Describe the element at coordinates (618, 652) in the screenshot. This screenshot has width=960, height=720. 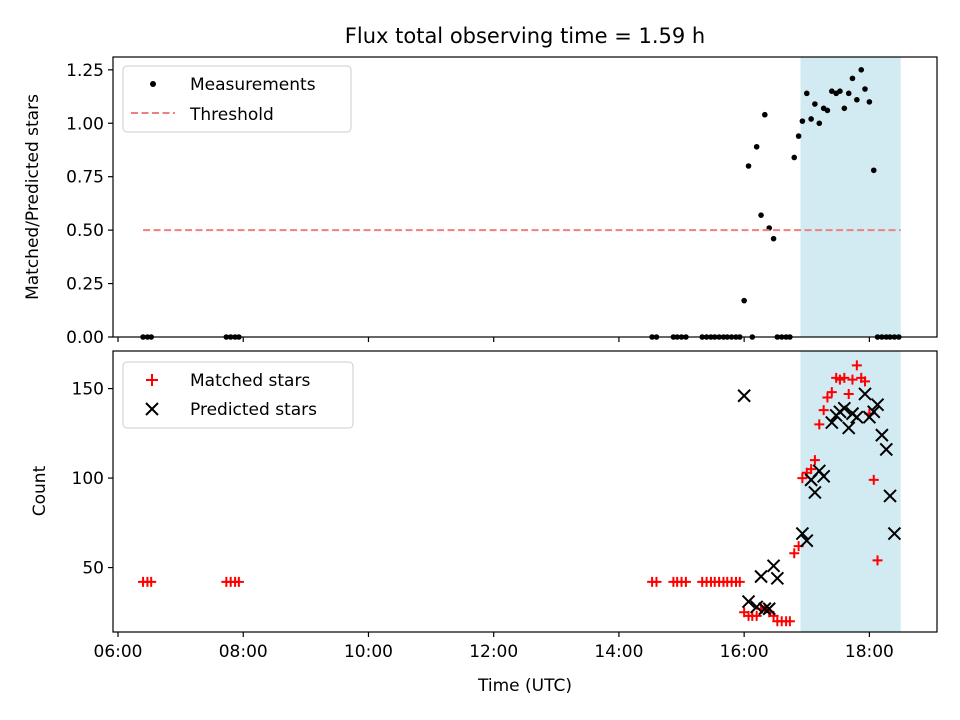
I see `bottom-xtick-label: 14:00` at that location.